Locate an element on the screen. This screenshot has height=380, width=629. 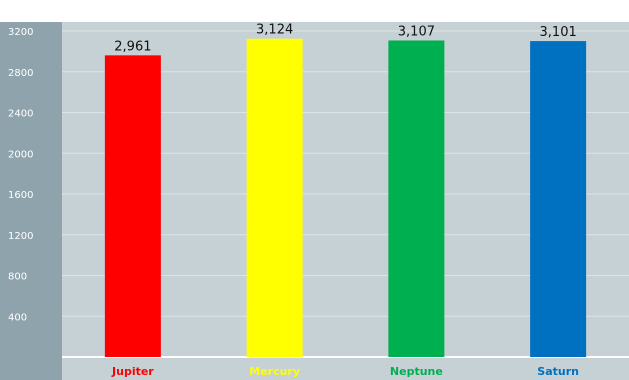
category-label: Neptune is located at coordinates (416, 371).